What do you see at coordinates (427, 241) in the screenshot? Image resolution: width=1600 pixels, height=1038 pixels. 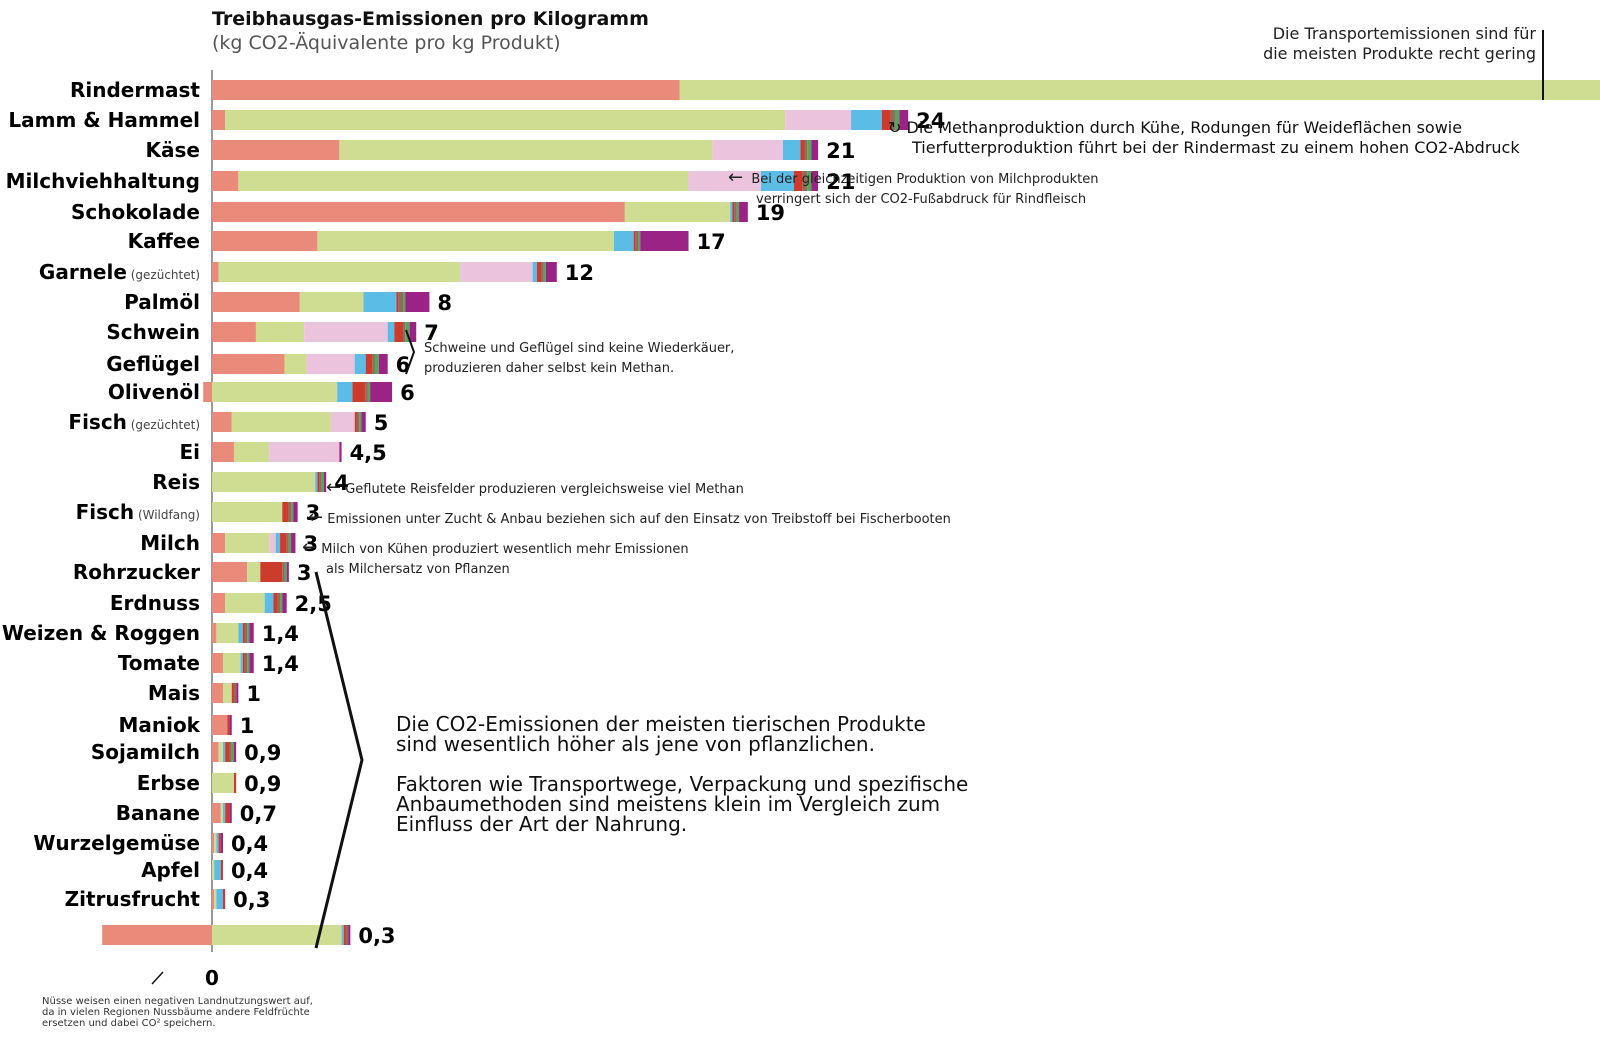 I see `bar-row: Kaffee 17` at bounding box center [427, 241].